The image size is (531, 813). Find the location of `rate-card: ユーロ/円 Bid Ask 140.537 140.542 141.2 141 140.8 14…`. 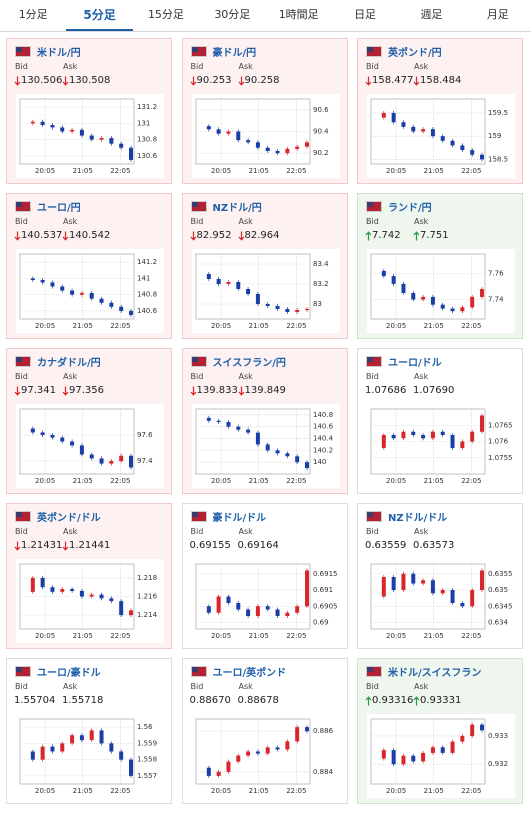

rate-card: ユーロ/円 Bid Ask 140.537 140.542 141.2 141 140.8 14… is located at coordinates (89, 266).